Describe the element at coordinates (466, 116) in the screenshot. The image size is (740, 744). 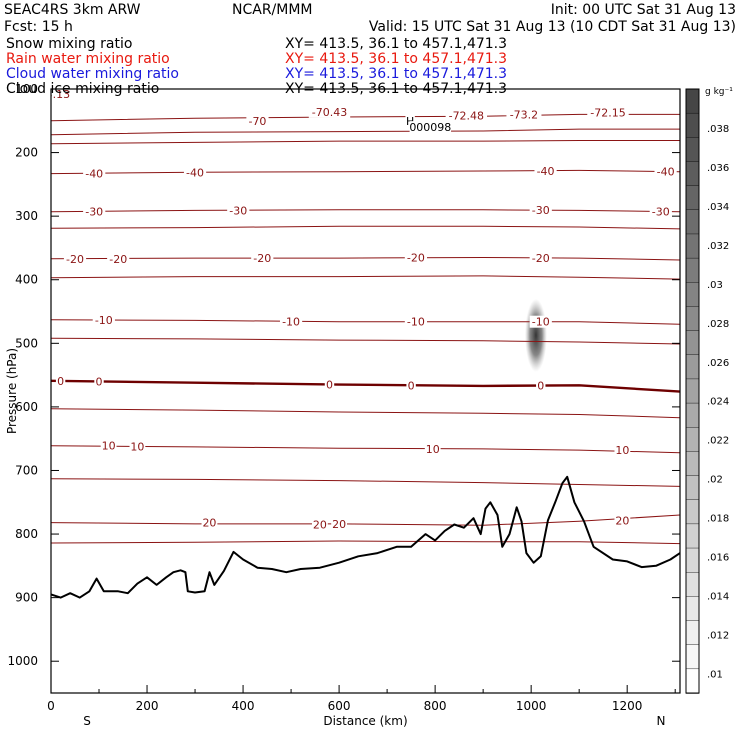
I see `contour-label: -72.48` at that location.